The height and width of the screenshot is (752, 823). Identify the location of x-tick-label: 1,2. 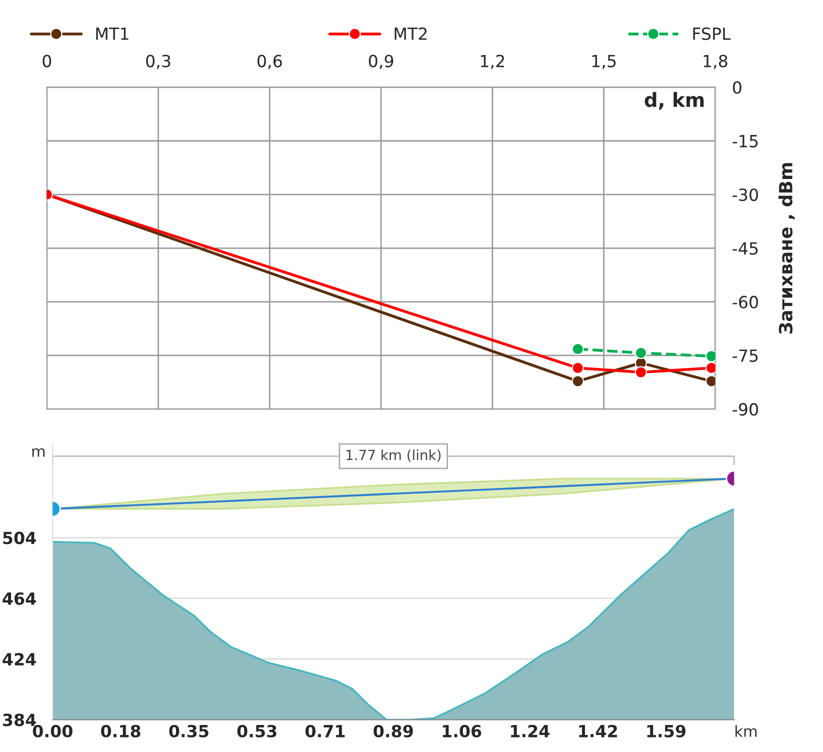
(492, 62).